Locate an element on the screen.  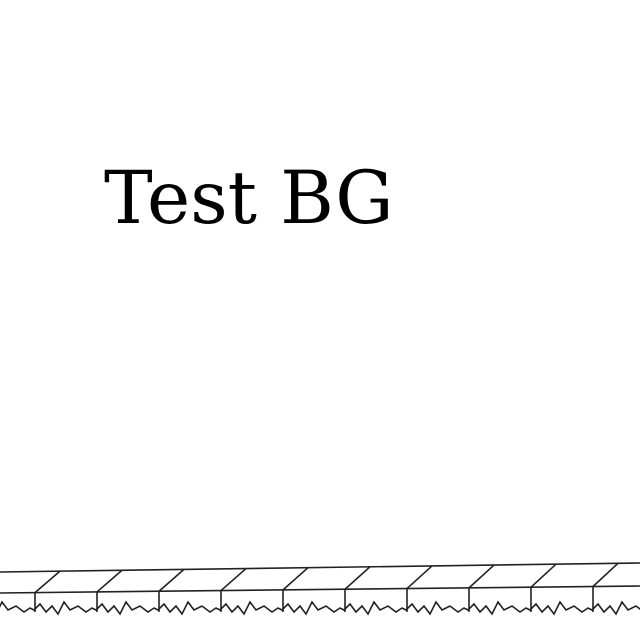
scene-title: Test BG is located at coordinates (249, 198).